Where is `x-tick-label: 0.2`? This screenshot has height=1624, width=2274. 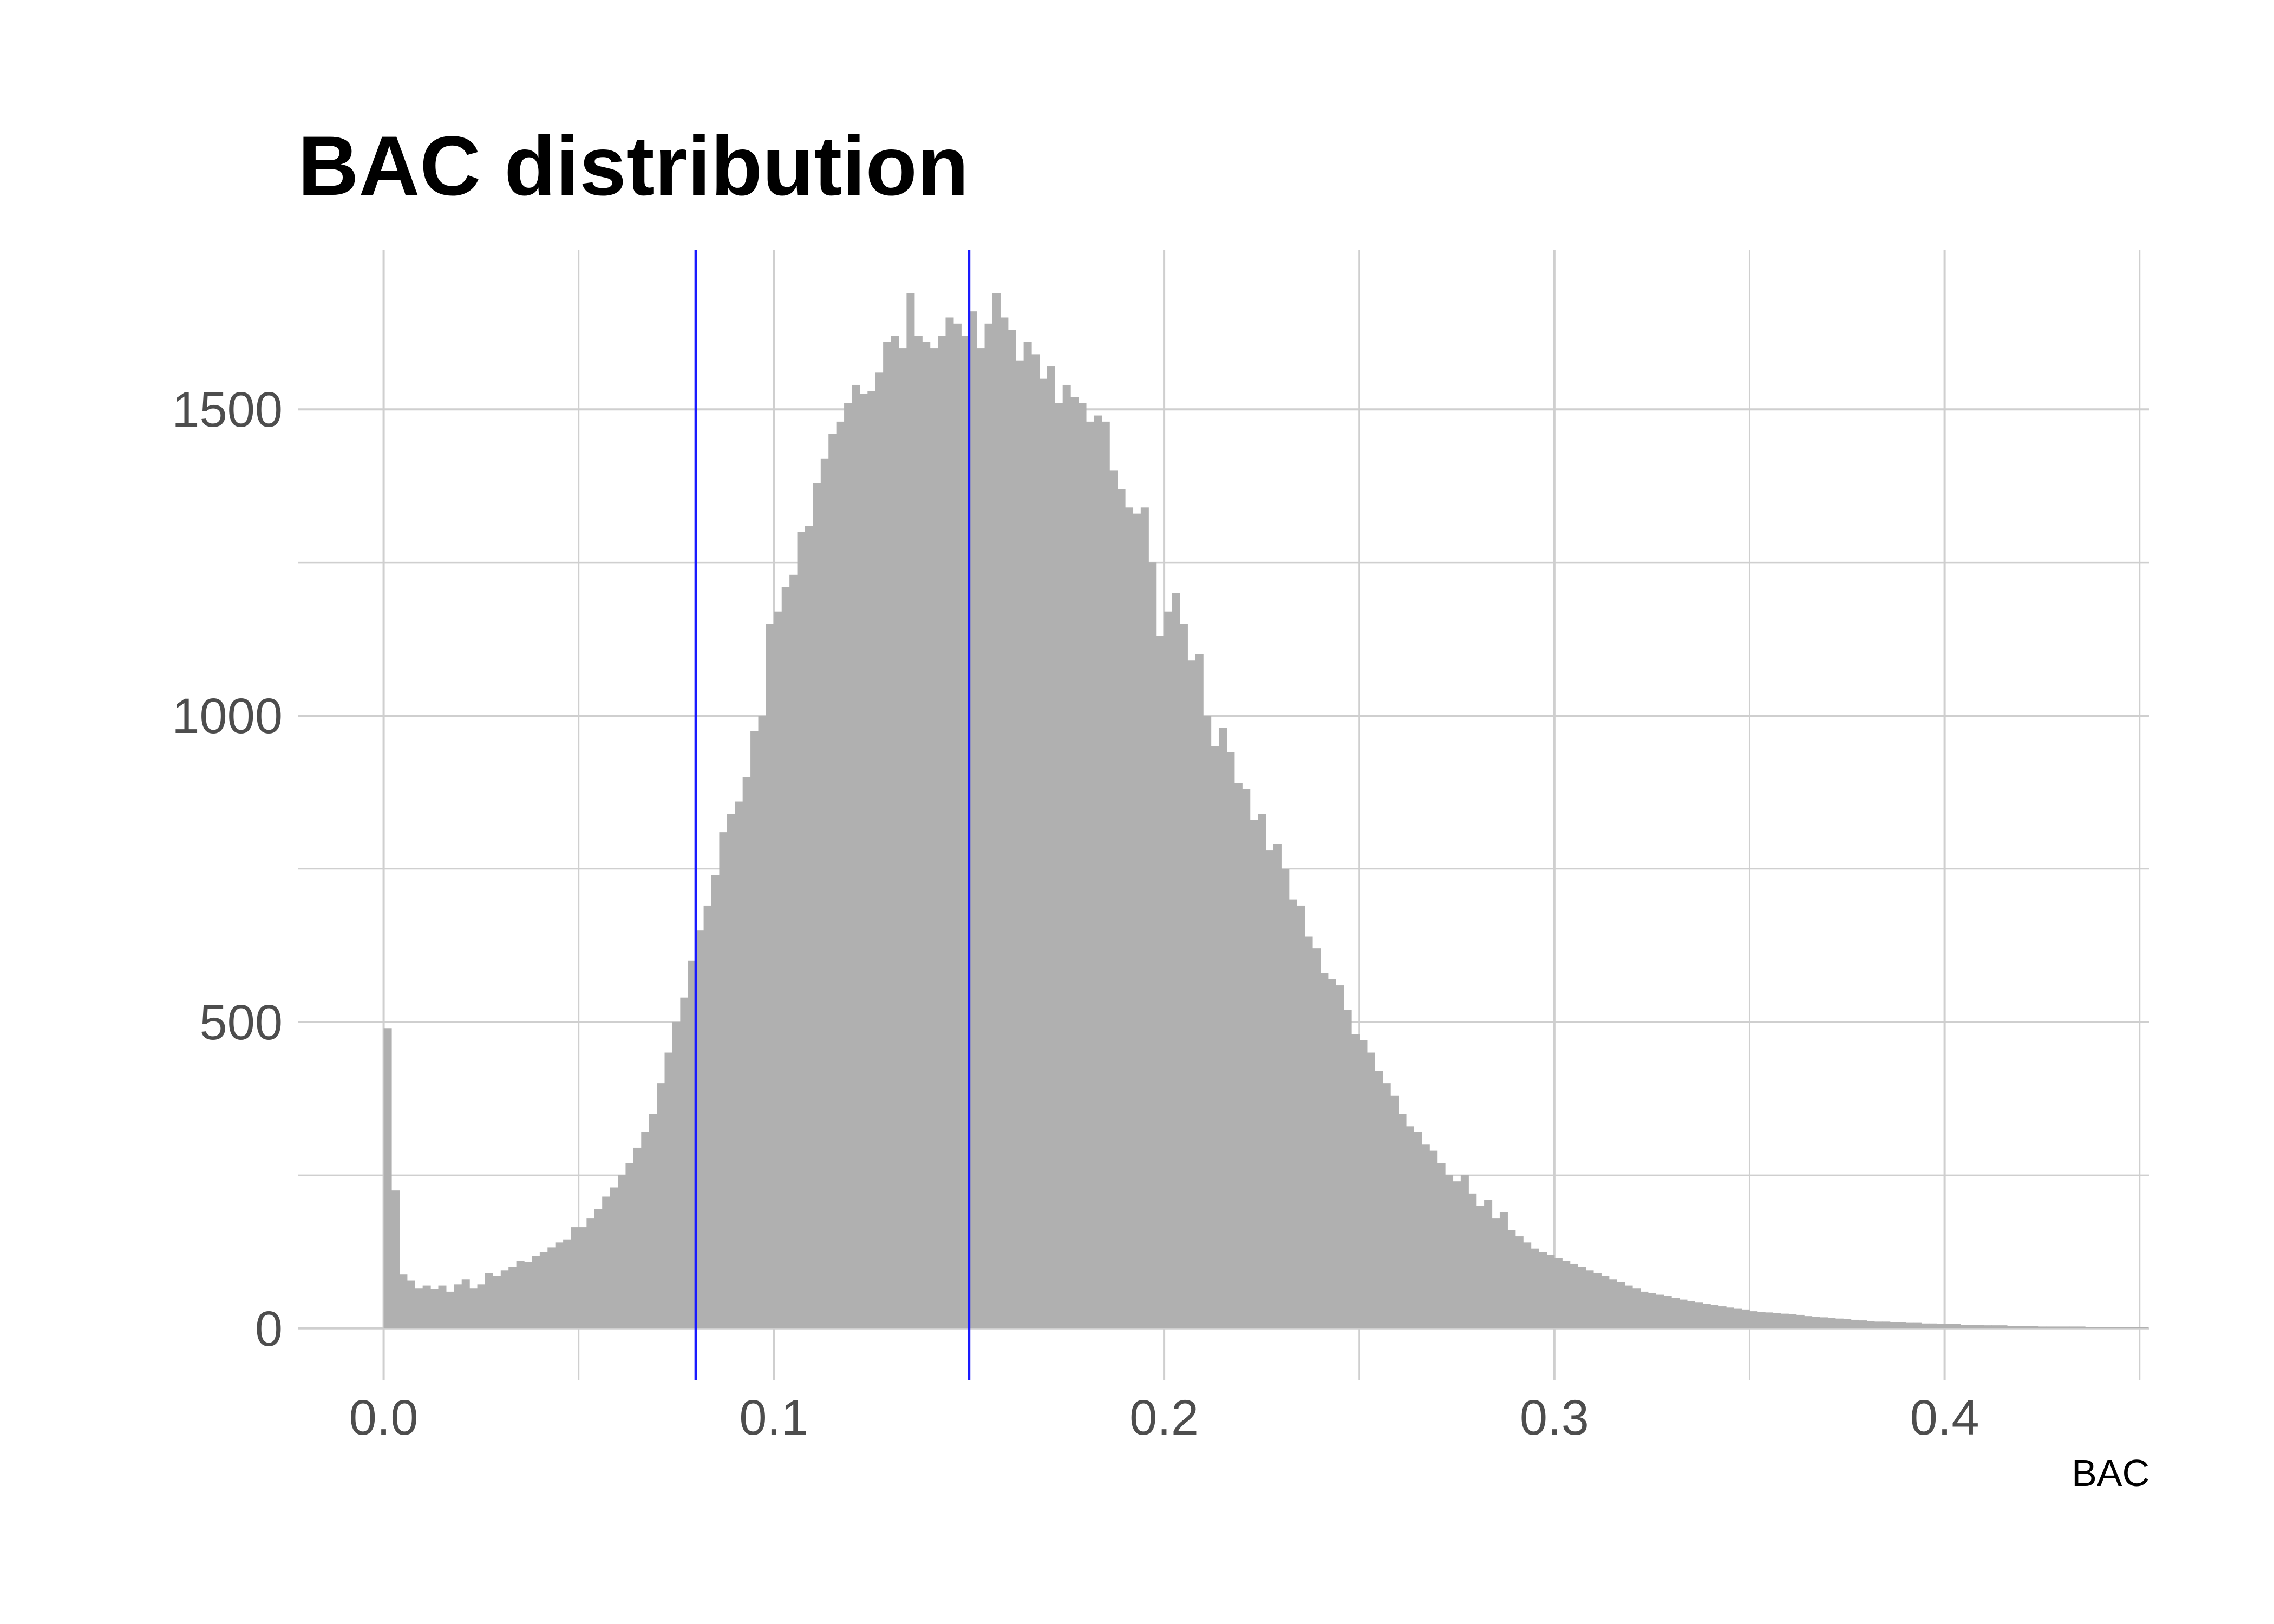 x-tick-label: 0.2 is located at coordinates (1164, 1418).